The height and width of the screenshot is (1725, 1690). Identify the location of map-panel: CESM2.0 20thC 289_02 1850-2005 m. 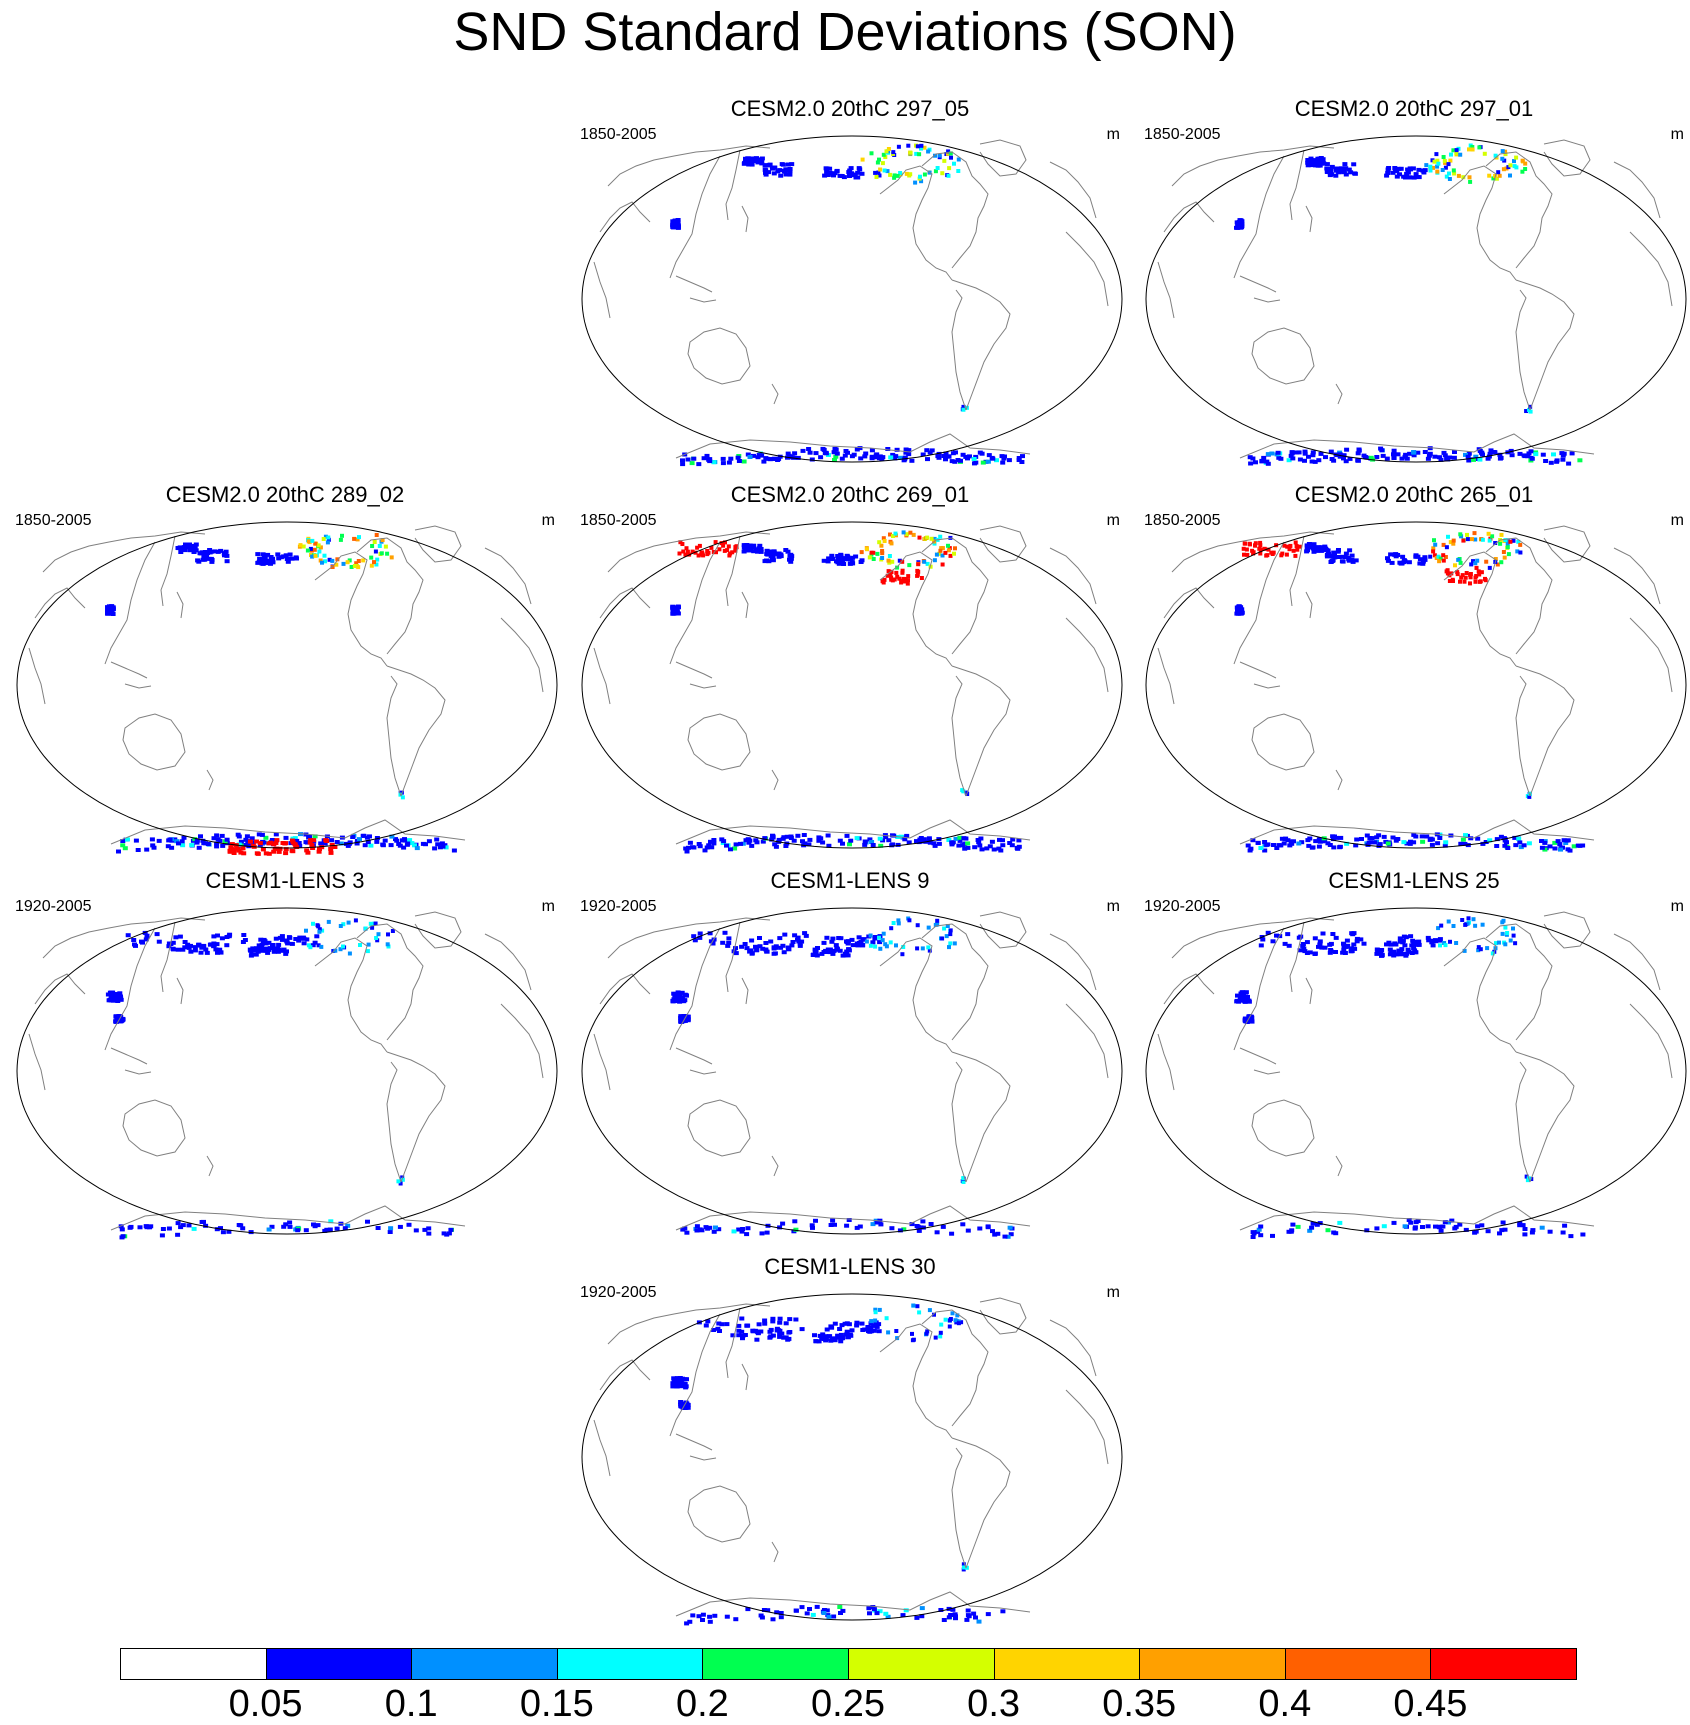
(285, 672).